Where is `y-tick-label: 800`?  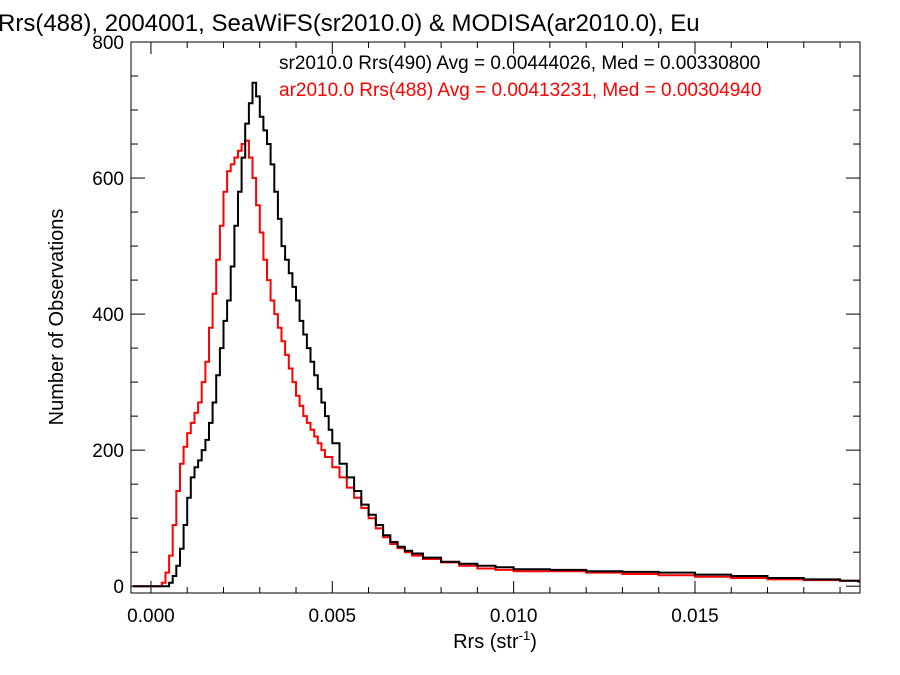
y-tick-label: 800 is located at coordinates (108, 43).